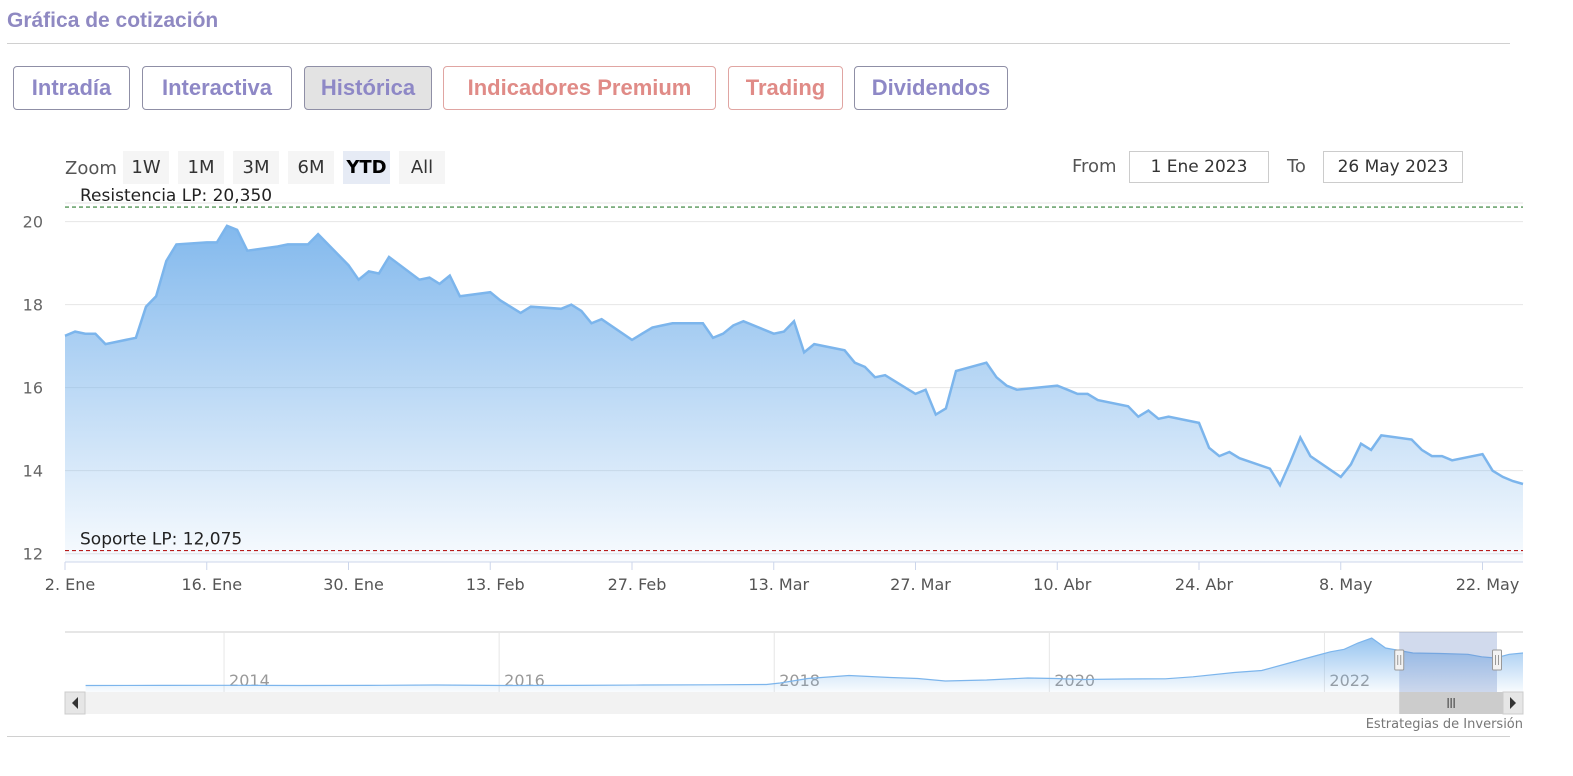  I want to click on y-tick-label: 16, so click(33, 388).